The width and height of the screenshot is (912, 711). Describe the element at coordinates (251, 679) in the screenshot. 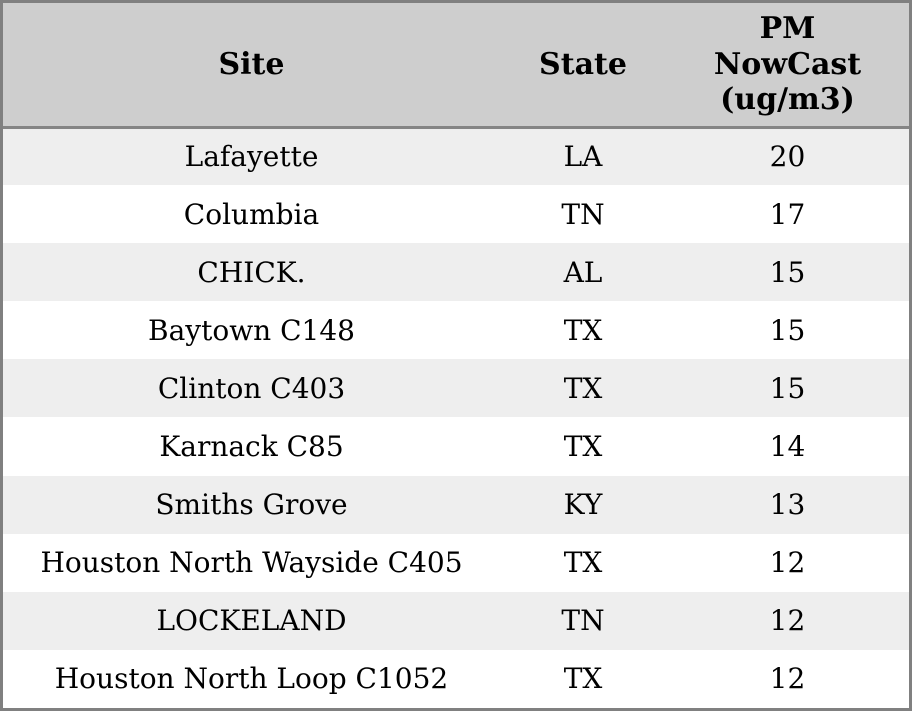

I see `cell-site: Houston North Loop C1052` at that location.